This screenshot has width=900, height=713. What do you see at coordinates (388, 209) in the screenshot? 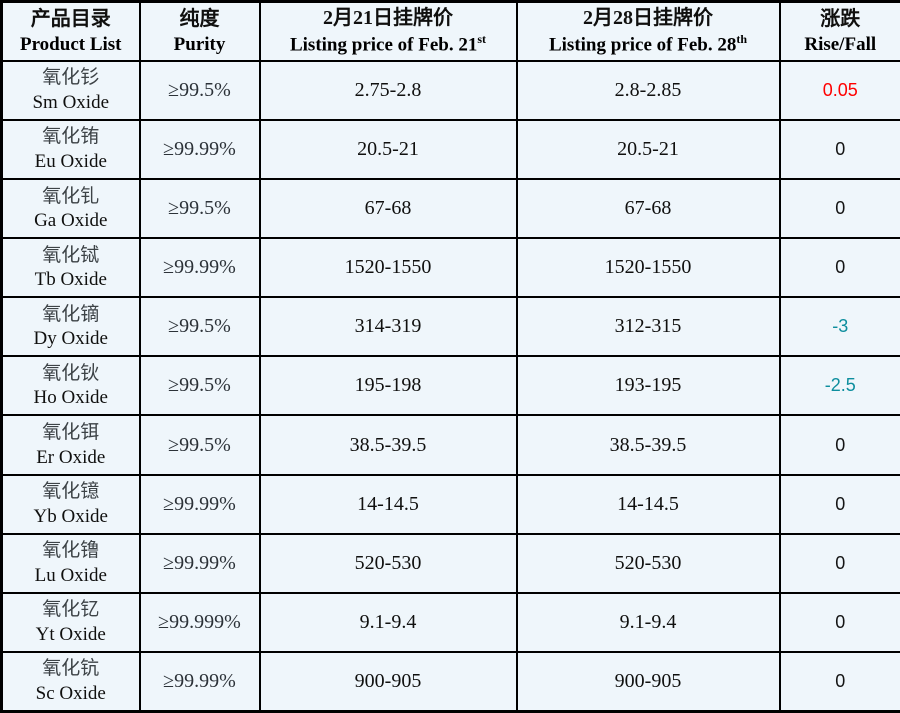
I see `feb21-price-cell: 67-68` at bounding box center [388, 209].